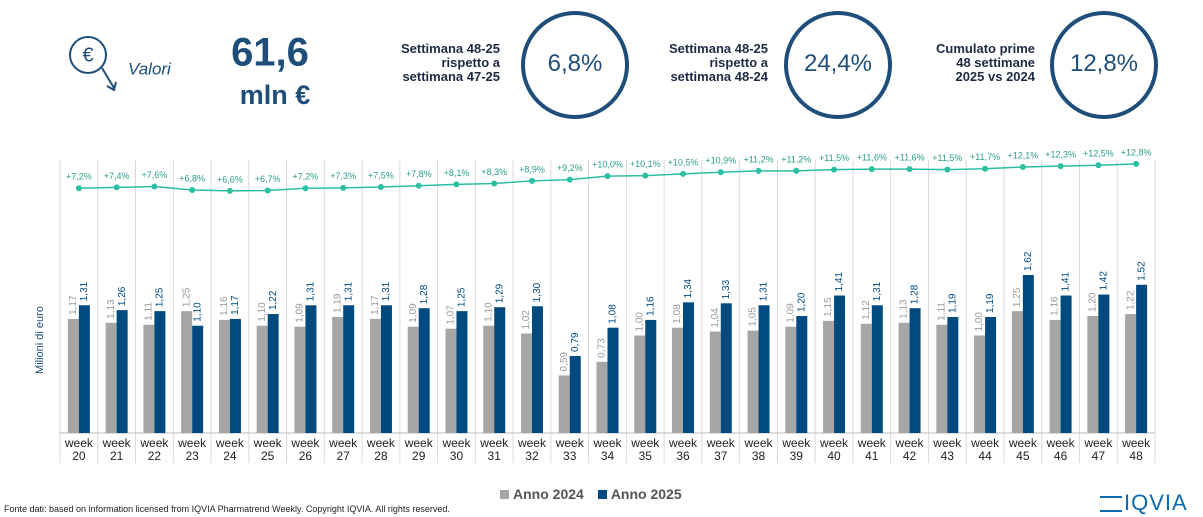  What do you see at coordinates (602, 348) in the screenshot?
I see `value-label: 0,73` at bounding box center [602, 348].